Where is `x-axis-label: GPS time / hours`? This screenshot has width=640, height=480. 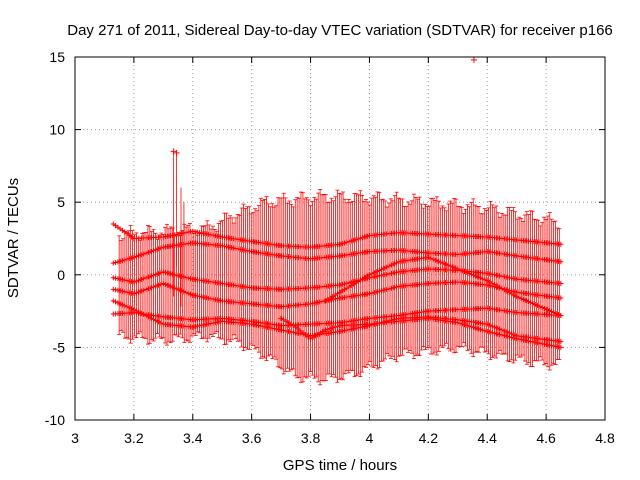
x-axis-label: GPS time / hours is located at coordinates (340, 465).